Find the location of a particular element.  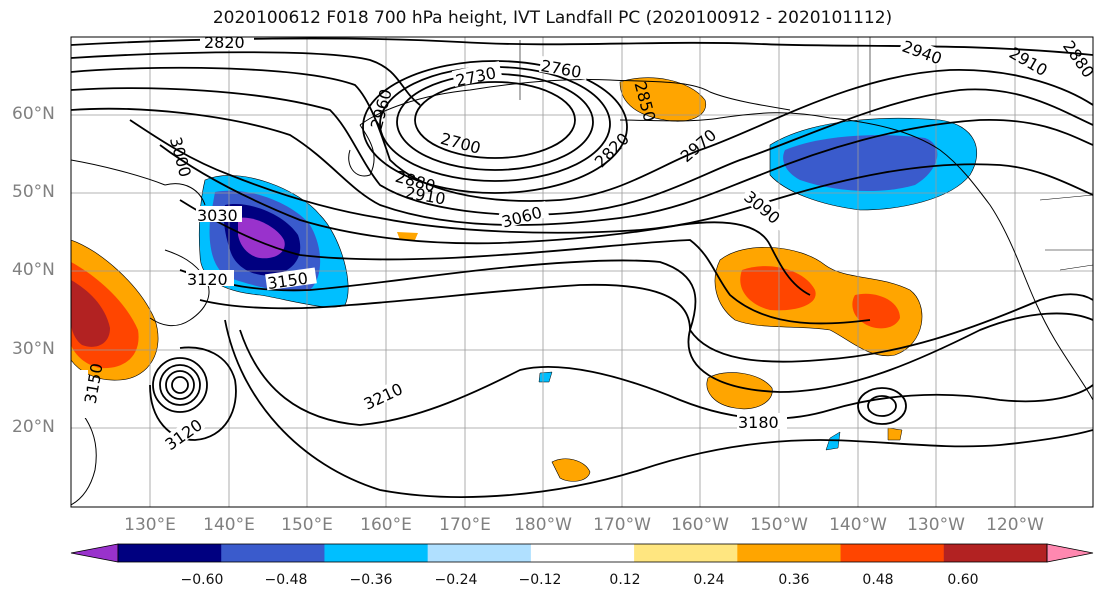

ivt-negative-gulf-core is located at coordinates (860, 163).